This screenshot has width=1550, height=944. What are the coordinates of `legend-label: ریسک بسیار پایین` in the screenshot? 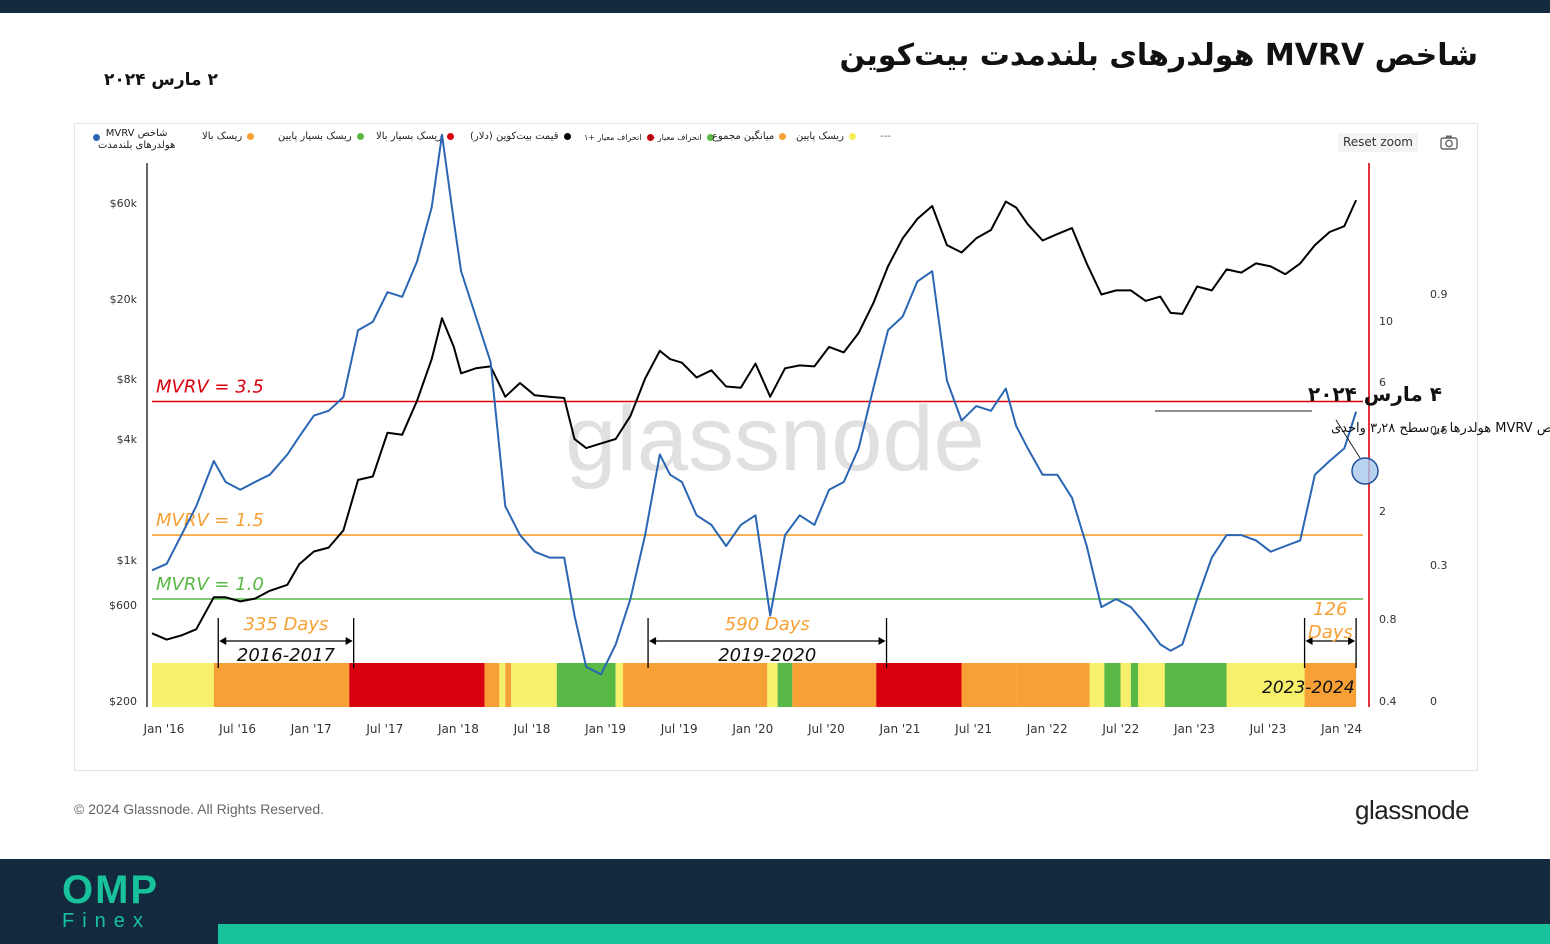 It's located at (315, 136).